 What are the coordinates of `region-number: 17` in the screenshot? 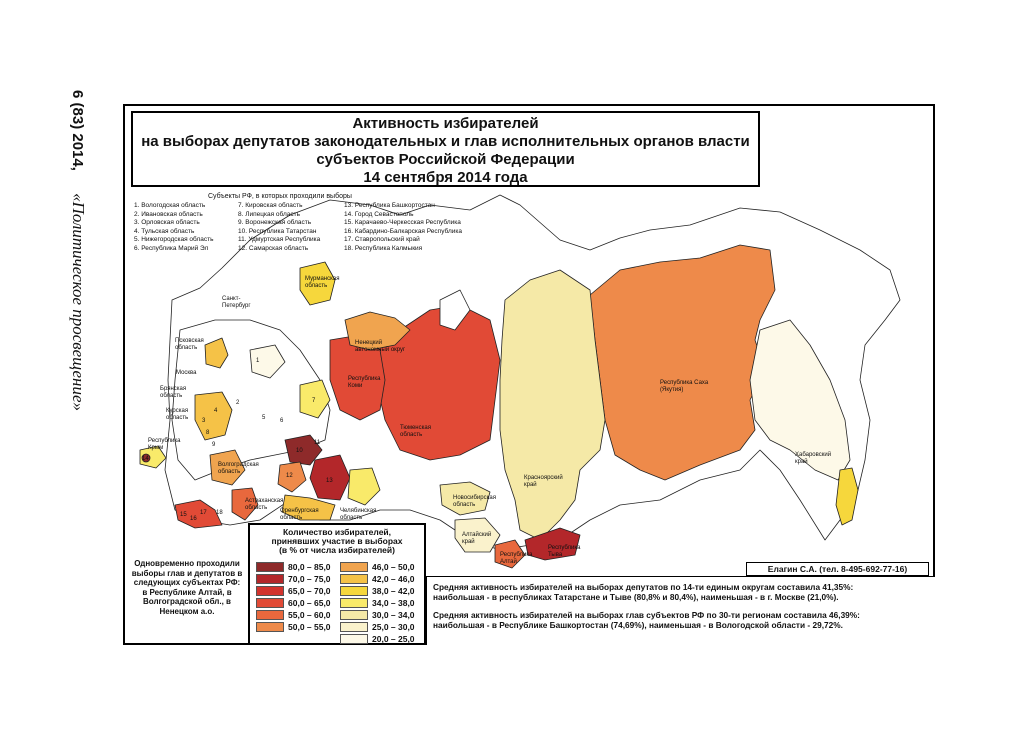 It's located at (203, 513).